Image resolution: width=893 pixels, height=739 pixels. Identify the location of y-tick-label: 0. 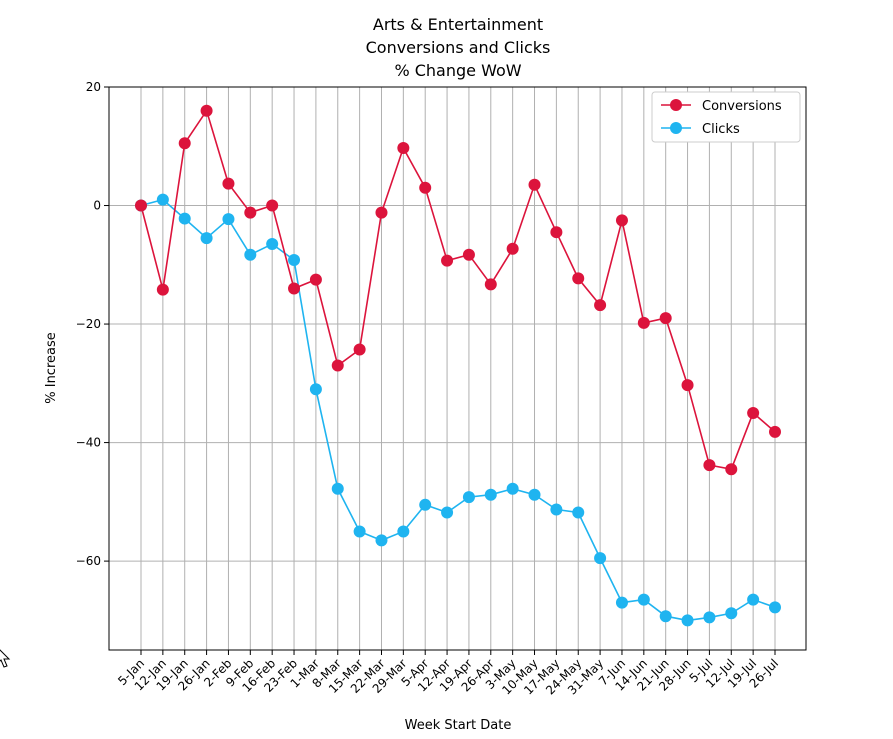
(97, 206).